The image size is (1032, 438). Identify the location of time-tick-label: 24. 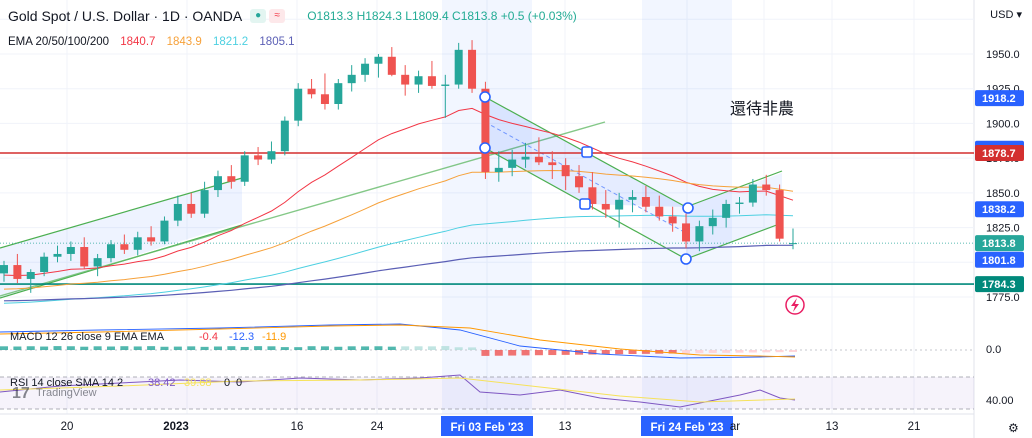
(377, 427).